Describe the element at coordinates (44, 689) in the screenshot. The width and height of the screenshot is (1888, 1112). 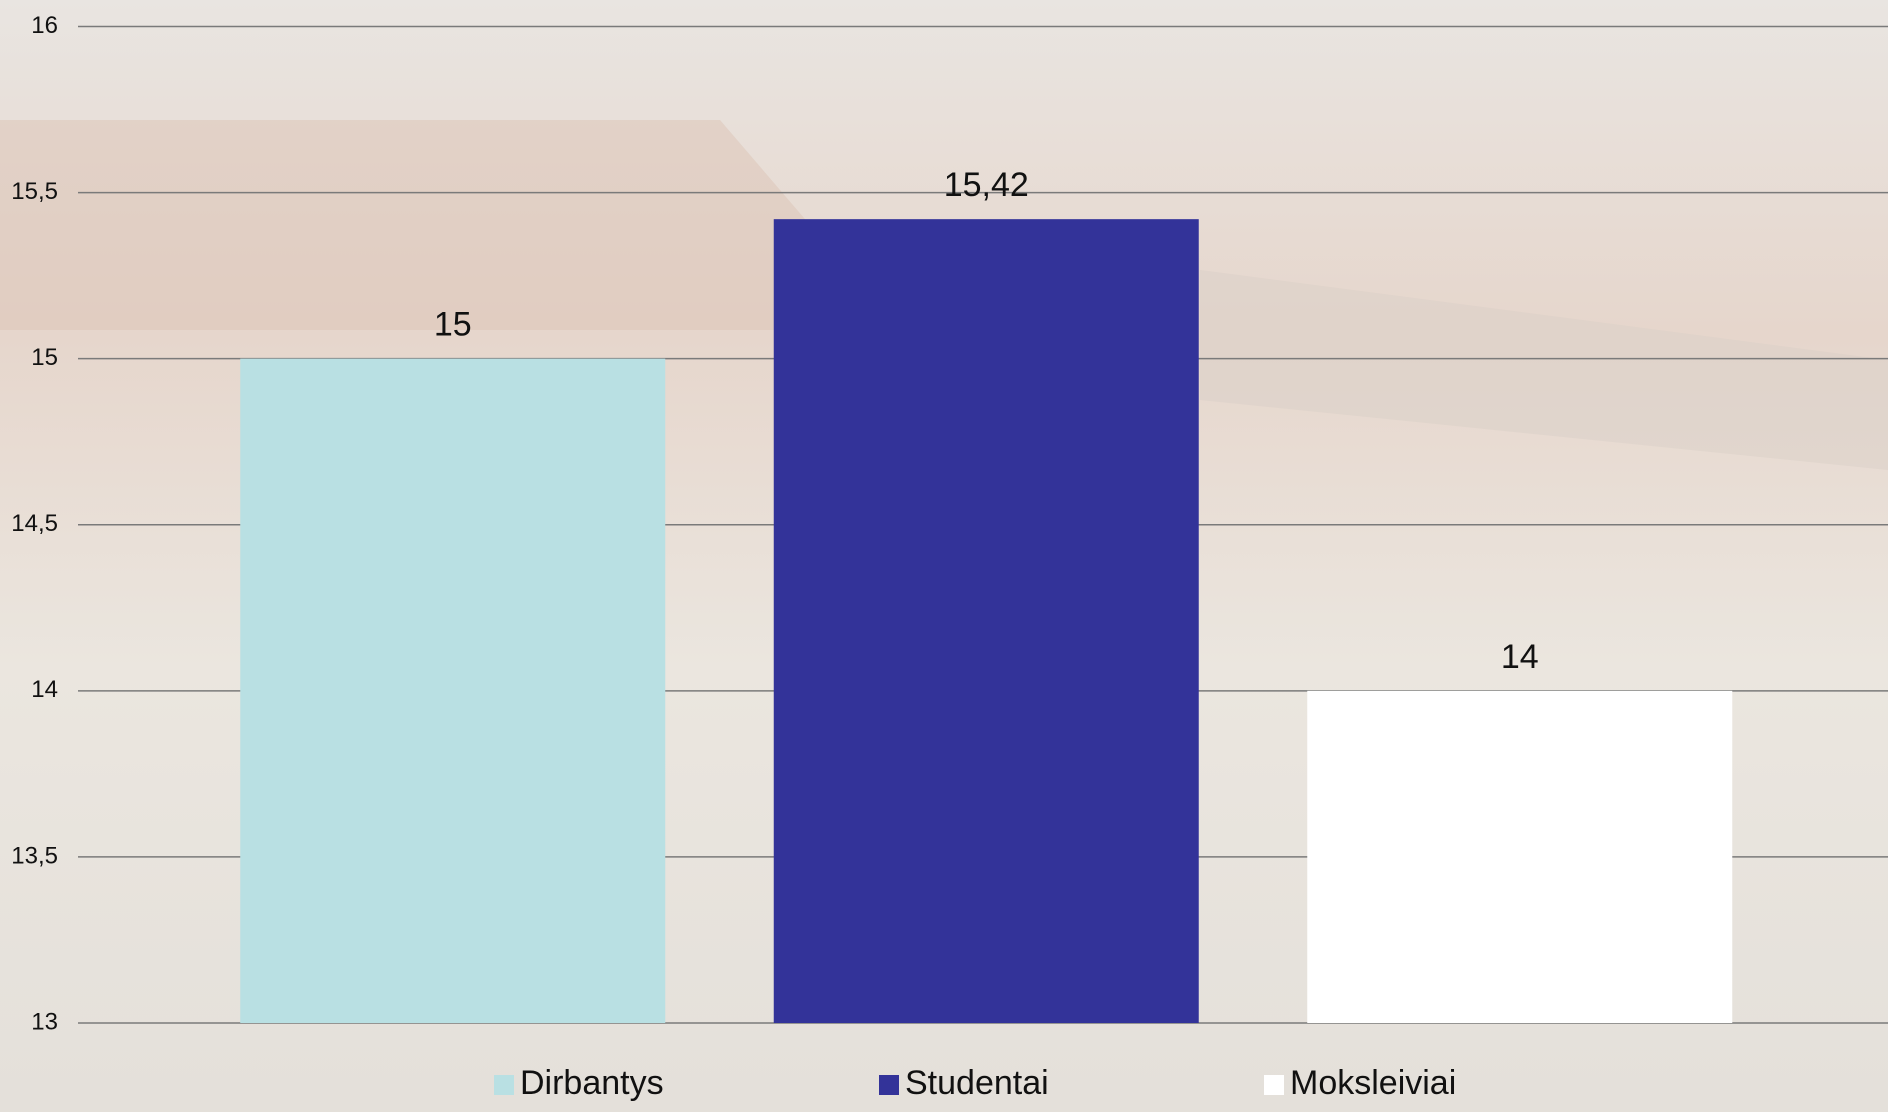
I see `y-tick-label: 14` at that location.